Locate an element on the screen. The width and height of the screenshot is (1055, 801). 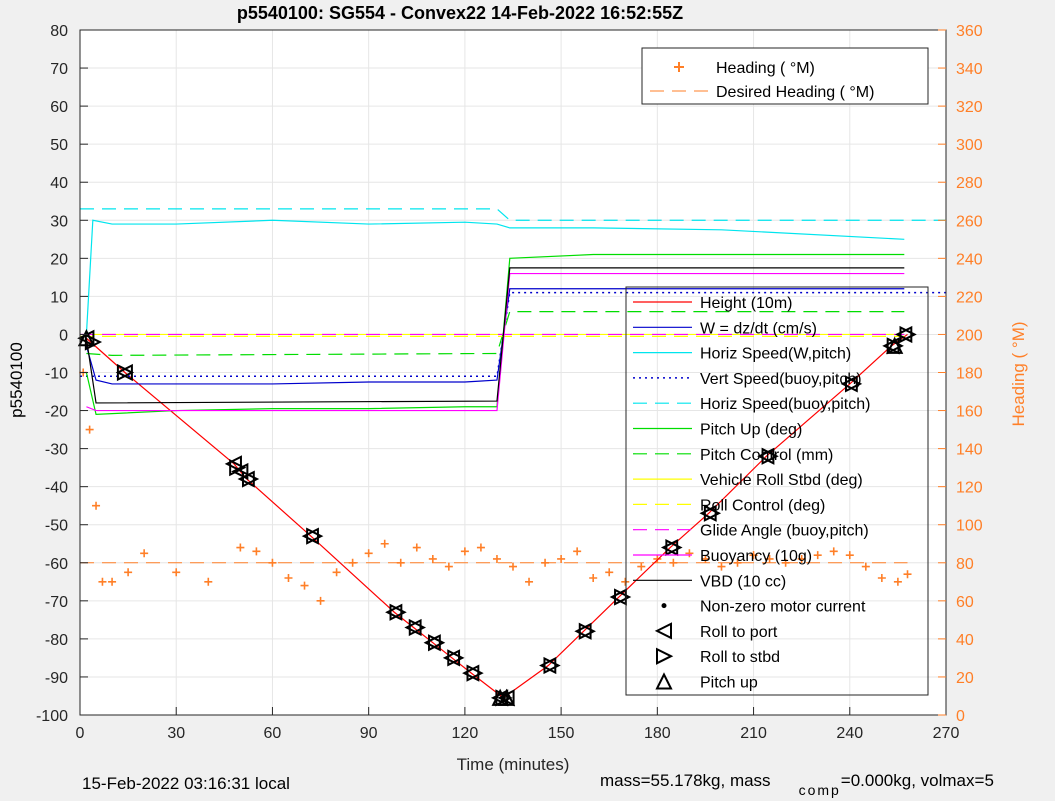
pitch-control-mm-line is located at coordinates (495, 333).